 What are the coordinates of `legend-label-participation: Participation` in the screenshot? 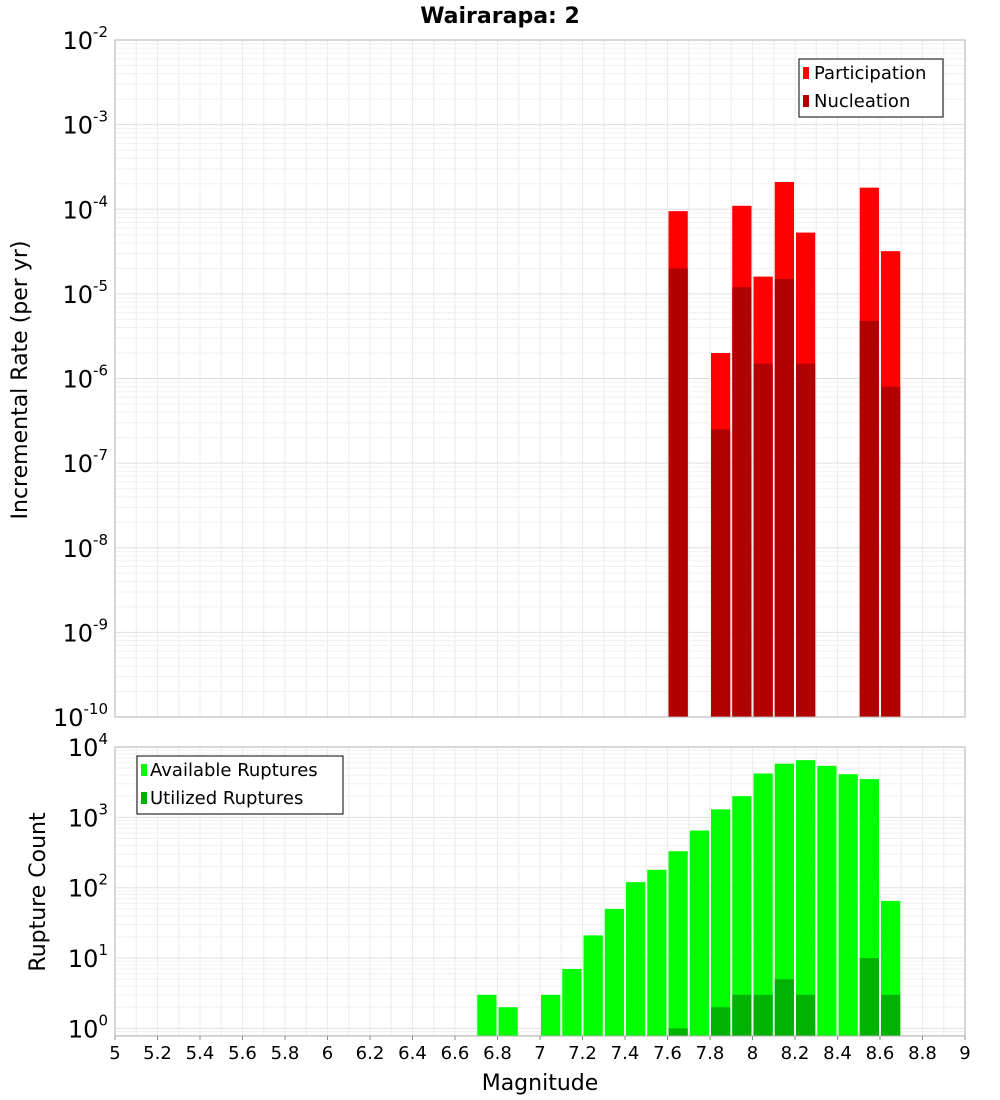 It's located at (870, 73).